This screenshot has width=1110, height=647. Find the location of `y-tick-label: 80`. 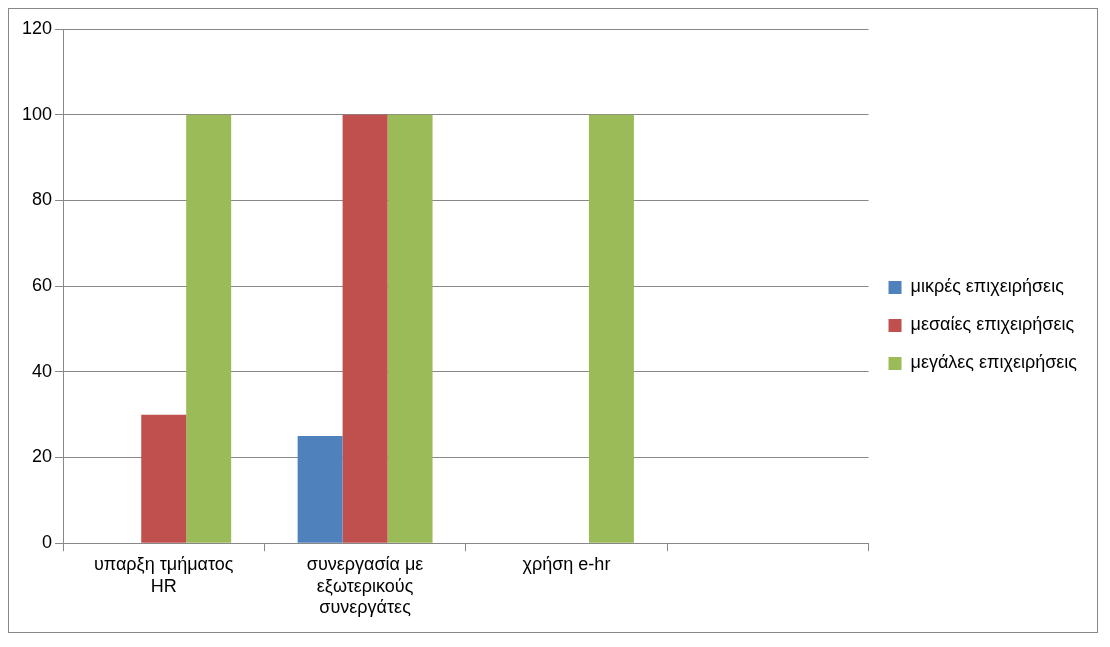

y-tick-label: 80 is located at coordinates (42, 199).